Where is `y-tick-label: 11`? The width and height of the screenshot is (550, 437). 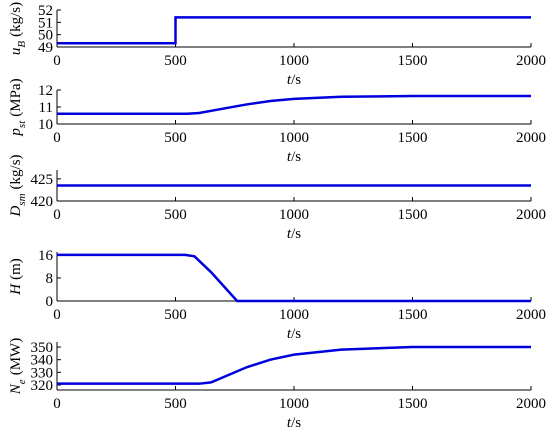 y-tick-label: 11 is located at coordinates (46, 108).